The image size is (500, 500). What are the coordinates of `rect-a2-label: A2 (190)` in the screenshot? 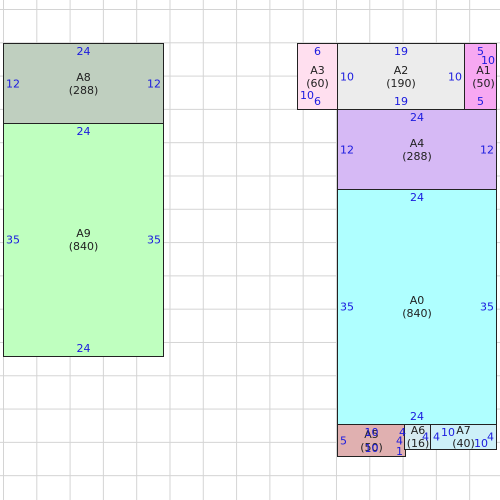 It's located at (401, 76).